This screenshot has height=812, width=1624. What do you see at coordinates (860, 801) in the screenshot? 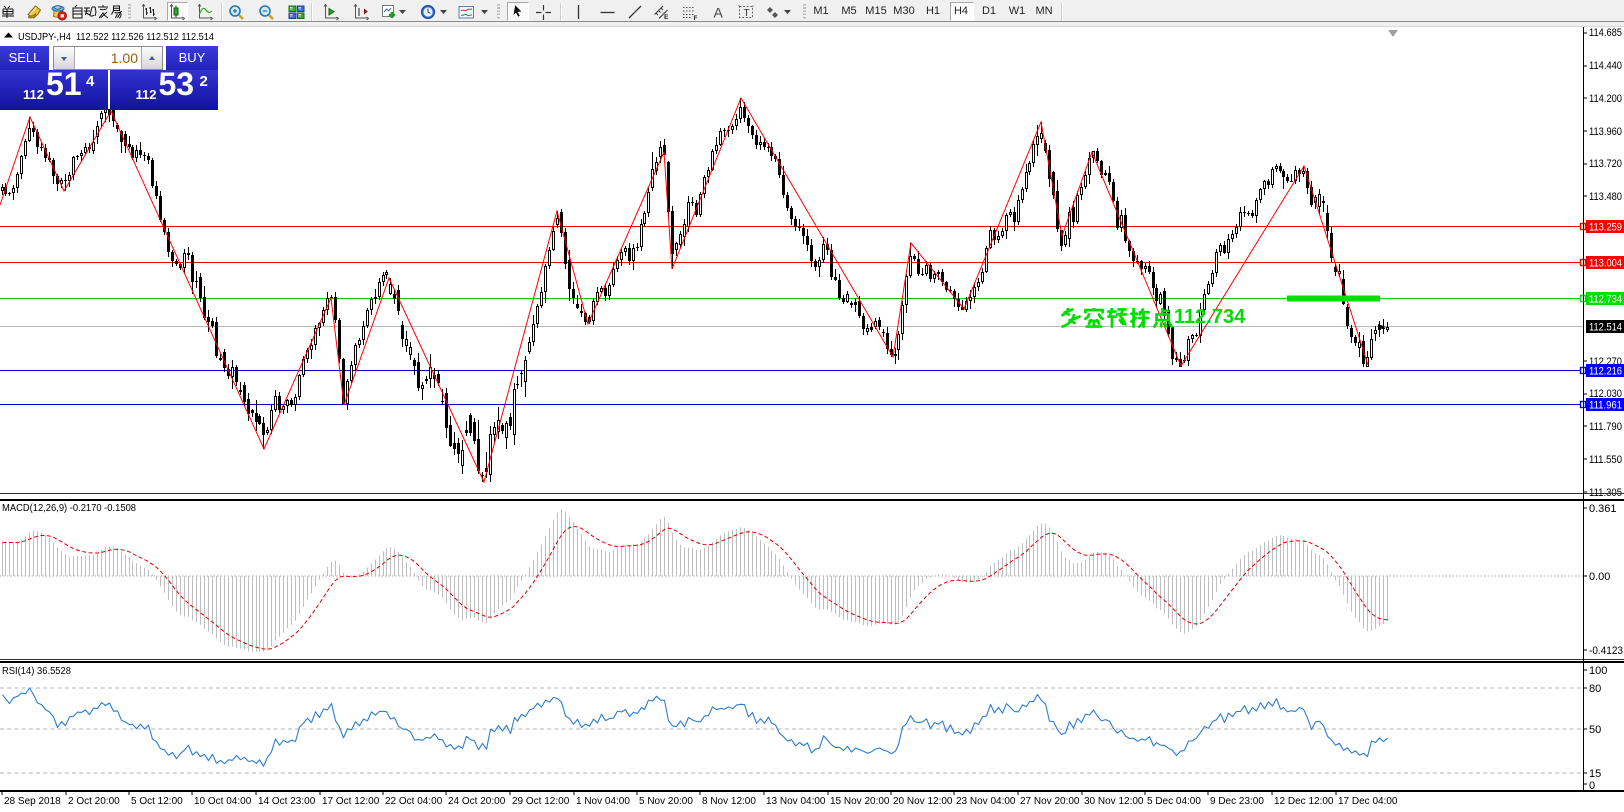
I see `svg-text: 15 Nov 20:00` at bounding box center [860, 801].